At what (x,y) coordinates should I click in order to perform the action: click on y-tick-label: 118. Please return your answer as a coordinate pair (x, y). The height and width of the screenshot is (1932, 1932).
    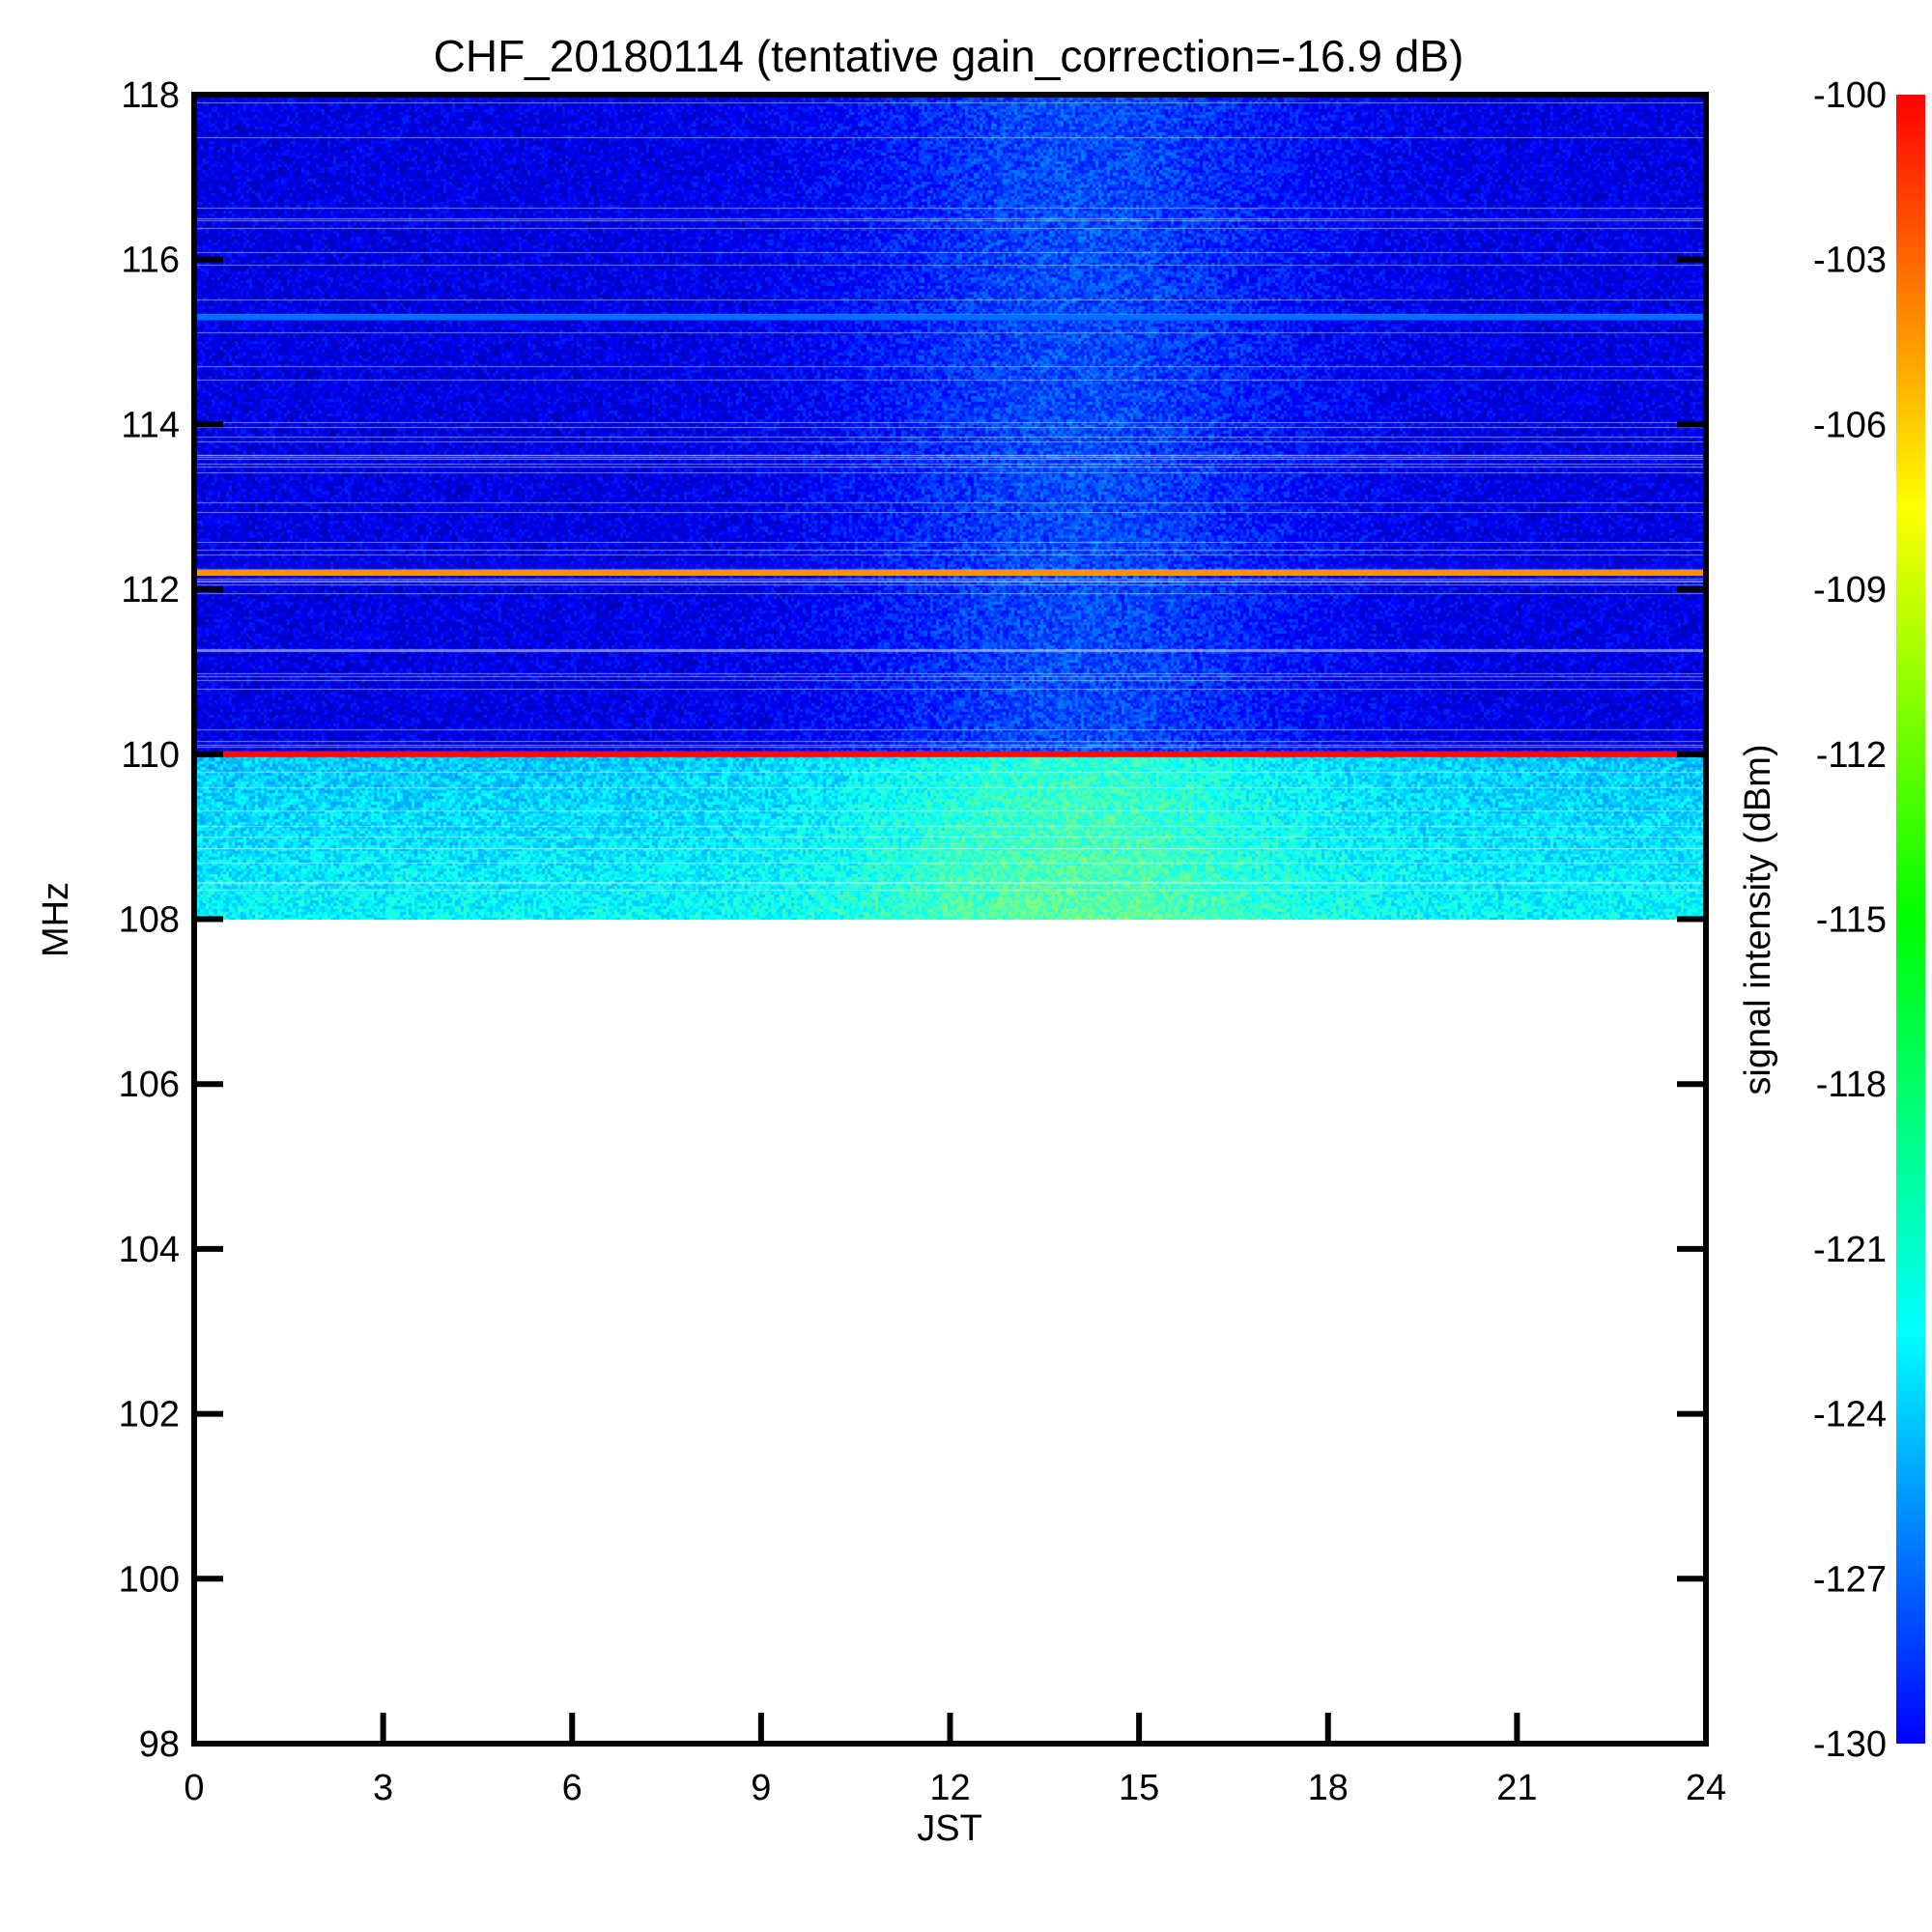
    Looking at the image, I should click on (150, 95).